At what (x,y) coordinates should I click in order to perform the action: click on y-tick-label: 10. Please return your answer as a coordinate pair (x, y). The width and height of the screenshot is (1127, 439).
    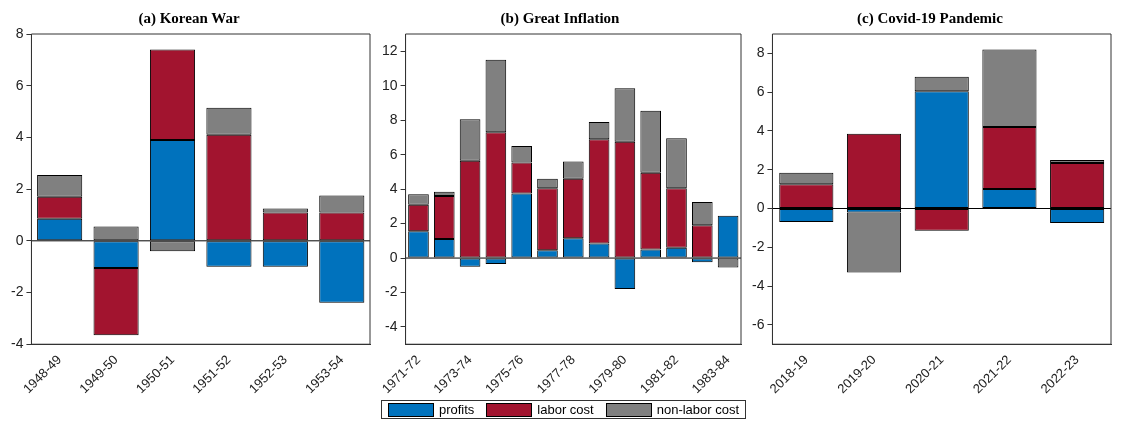
    Looking at the image, I should click on (389, 84).